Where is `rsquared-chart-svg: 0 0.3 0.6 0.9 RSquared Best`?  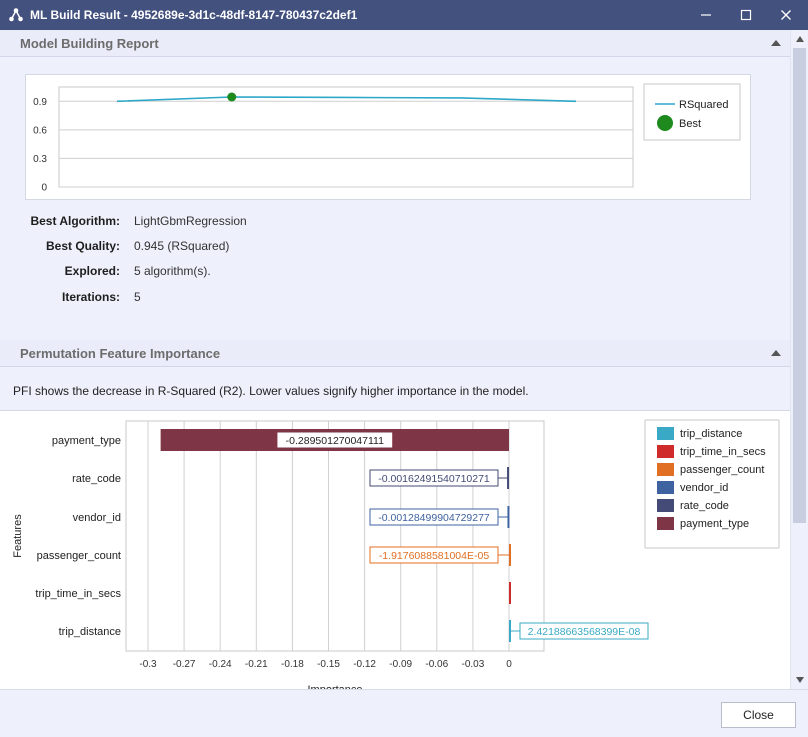
rsquared-chart-svg: 0 0.3 0.6 0.9 RSquared Best is located at coordinates (387, 138).